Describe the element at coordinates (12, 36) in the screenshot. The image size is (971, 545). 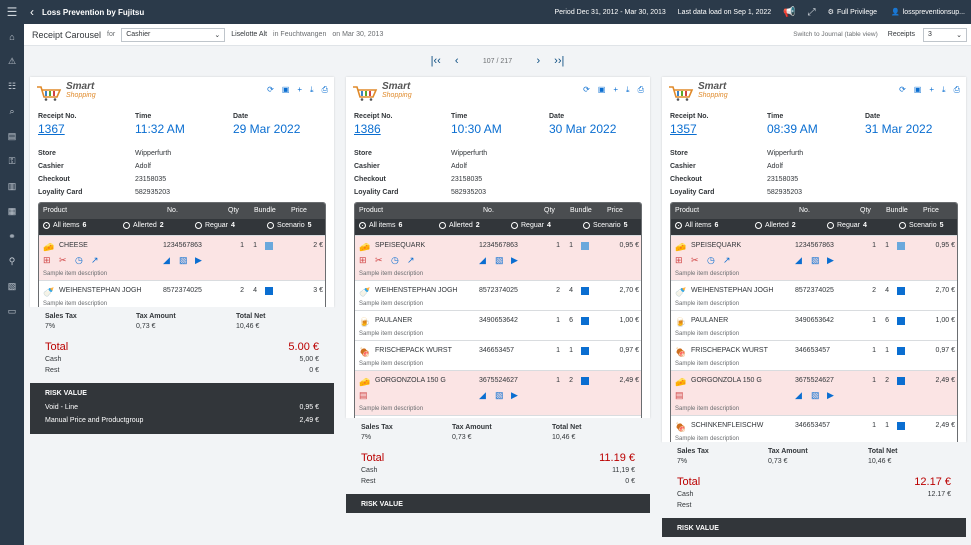
I see `home-icon: ⌂` at that location.